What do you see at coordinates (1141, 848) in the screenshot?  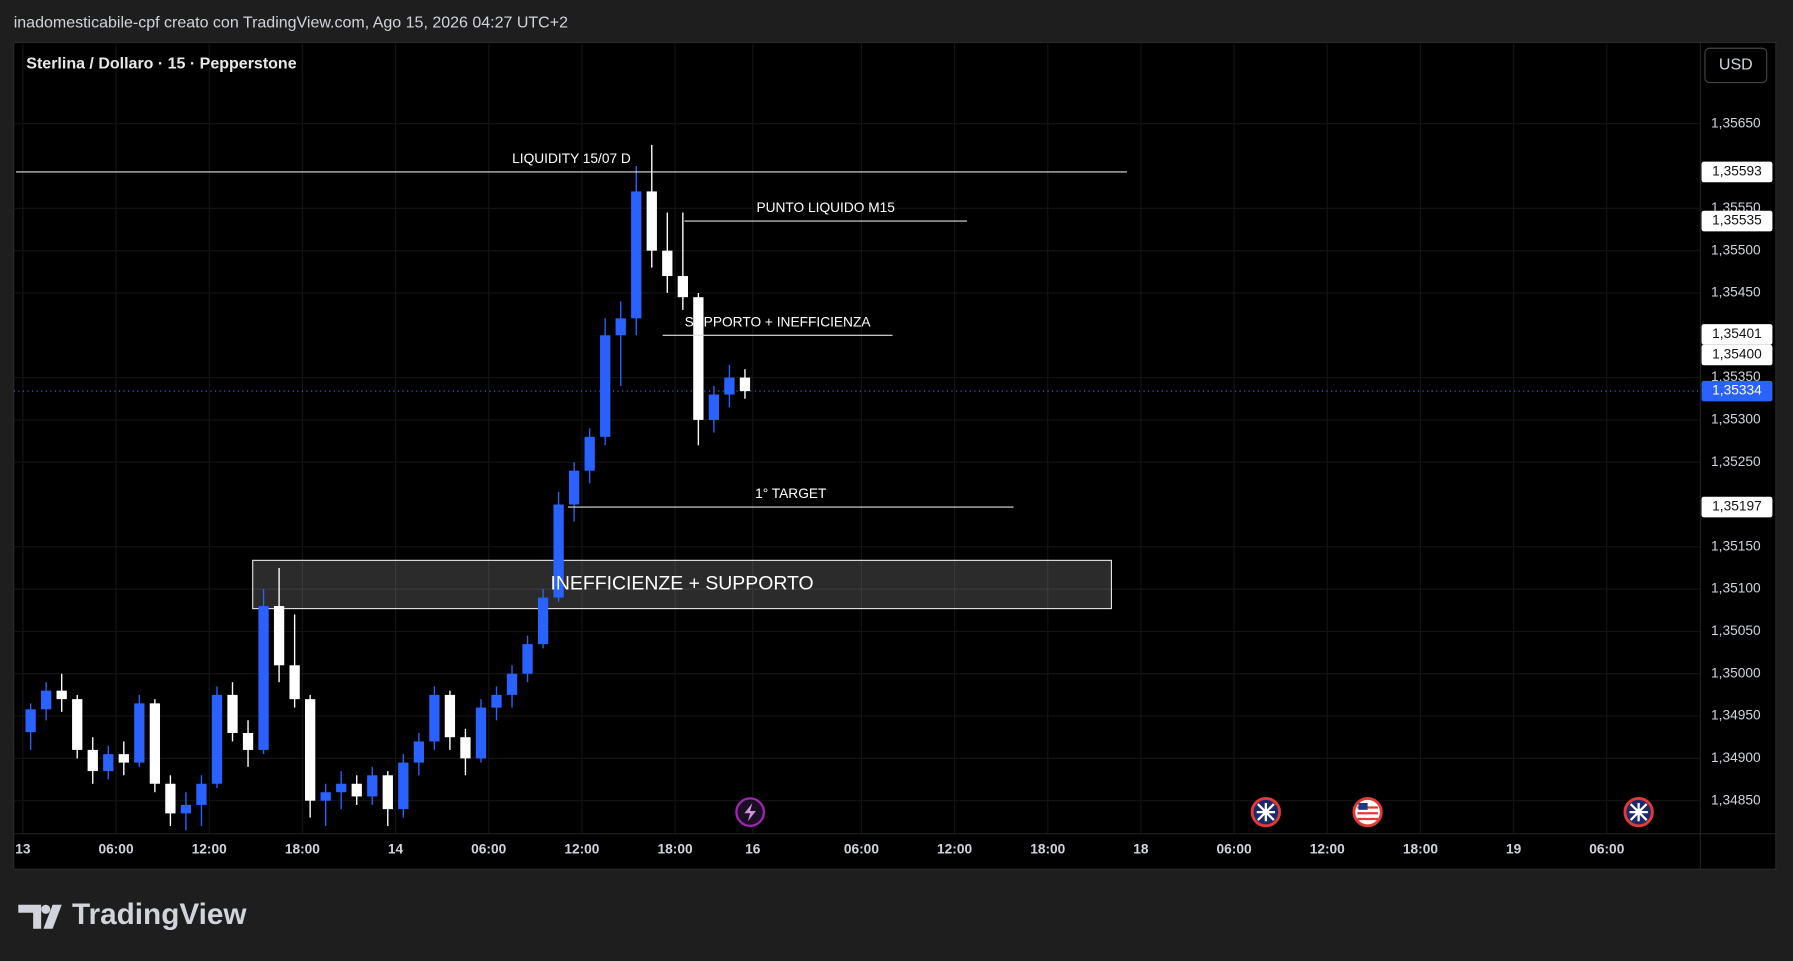 I see `x-tick-label: 18` at bounding box center [1141, 848].